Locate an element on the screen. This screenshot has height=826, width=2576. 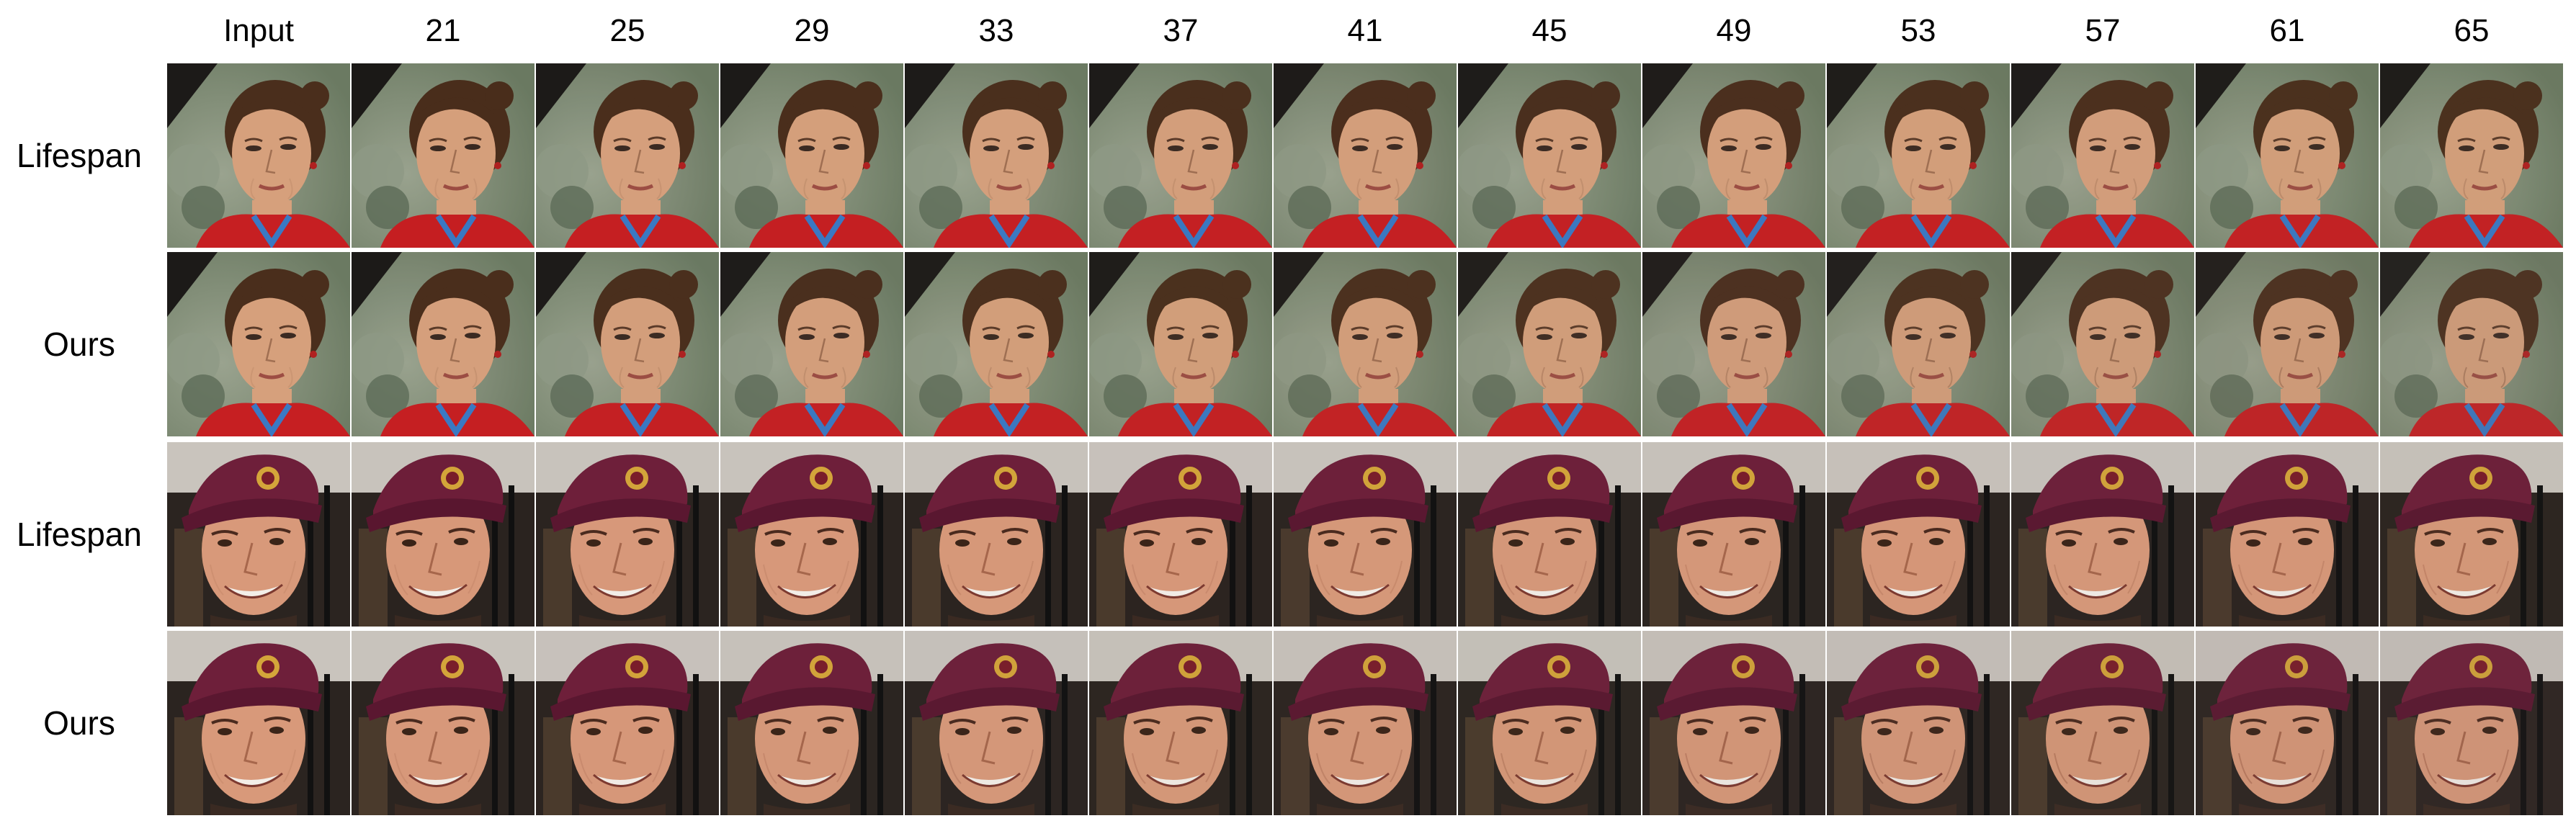
column-header: 33 is located at coordinates (996, 30).